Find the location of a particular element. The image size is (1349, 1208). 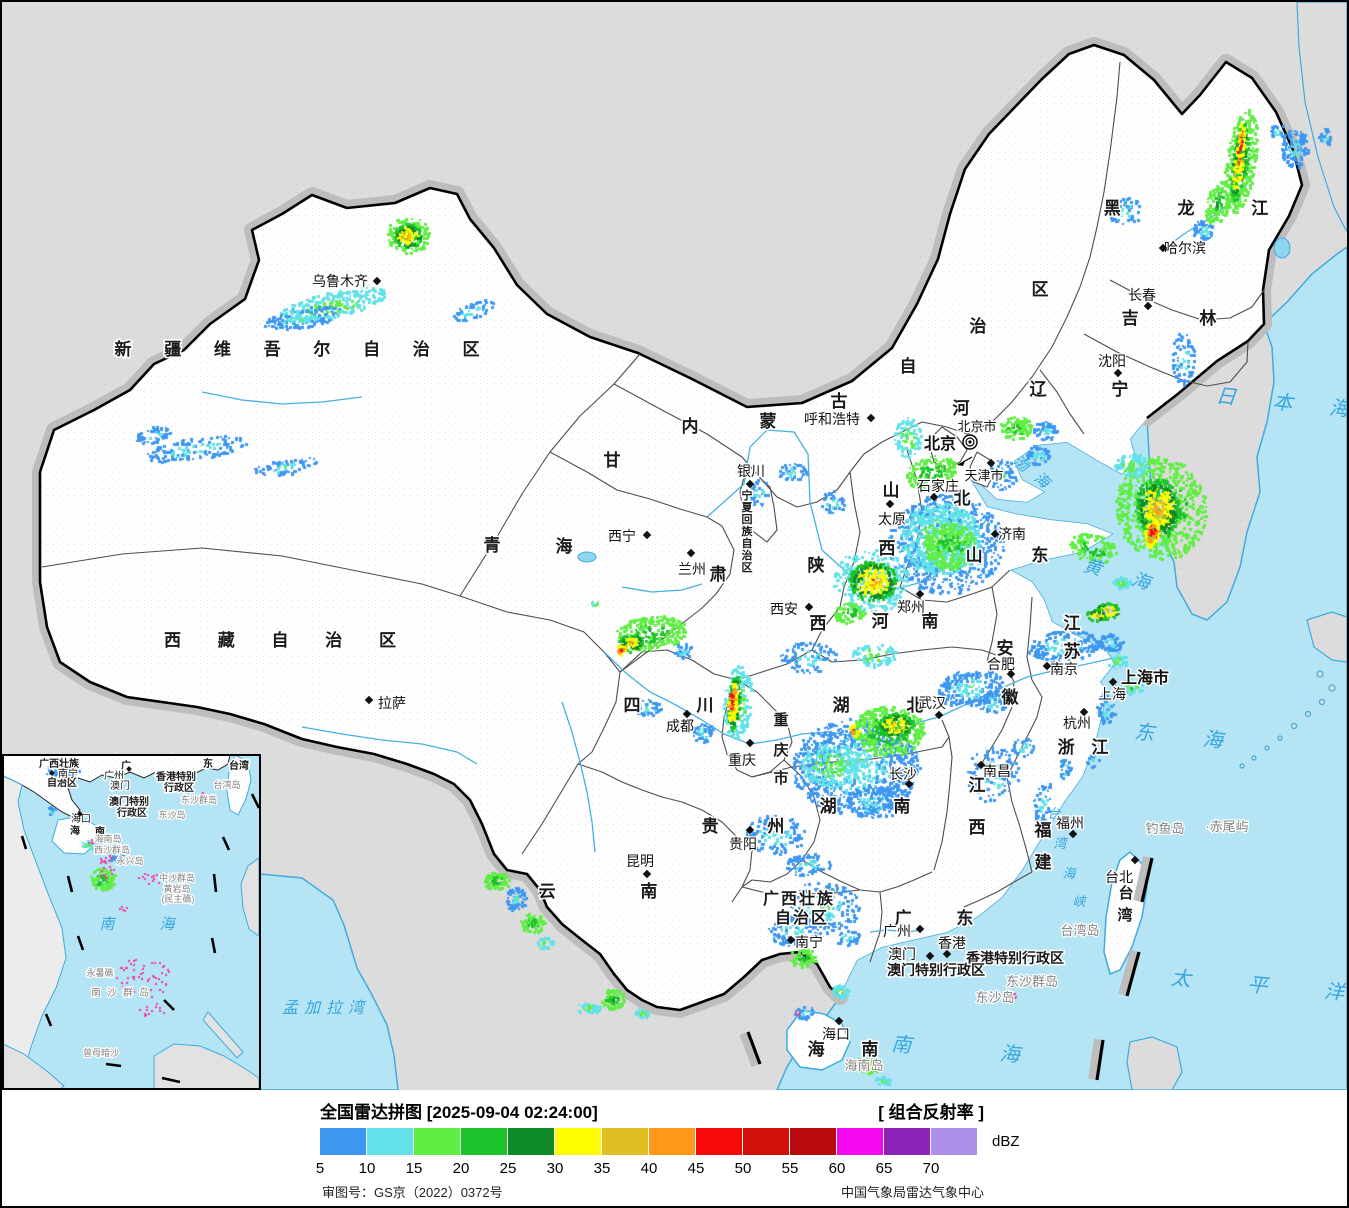

inset-label: 广州 is located at coordinates (114, 776).